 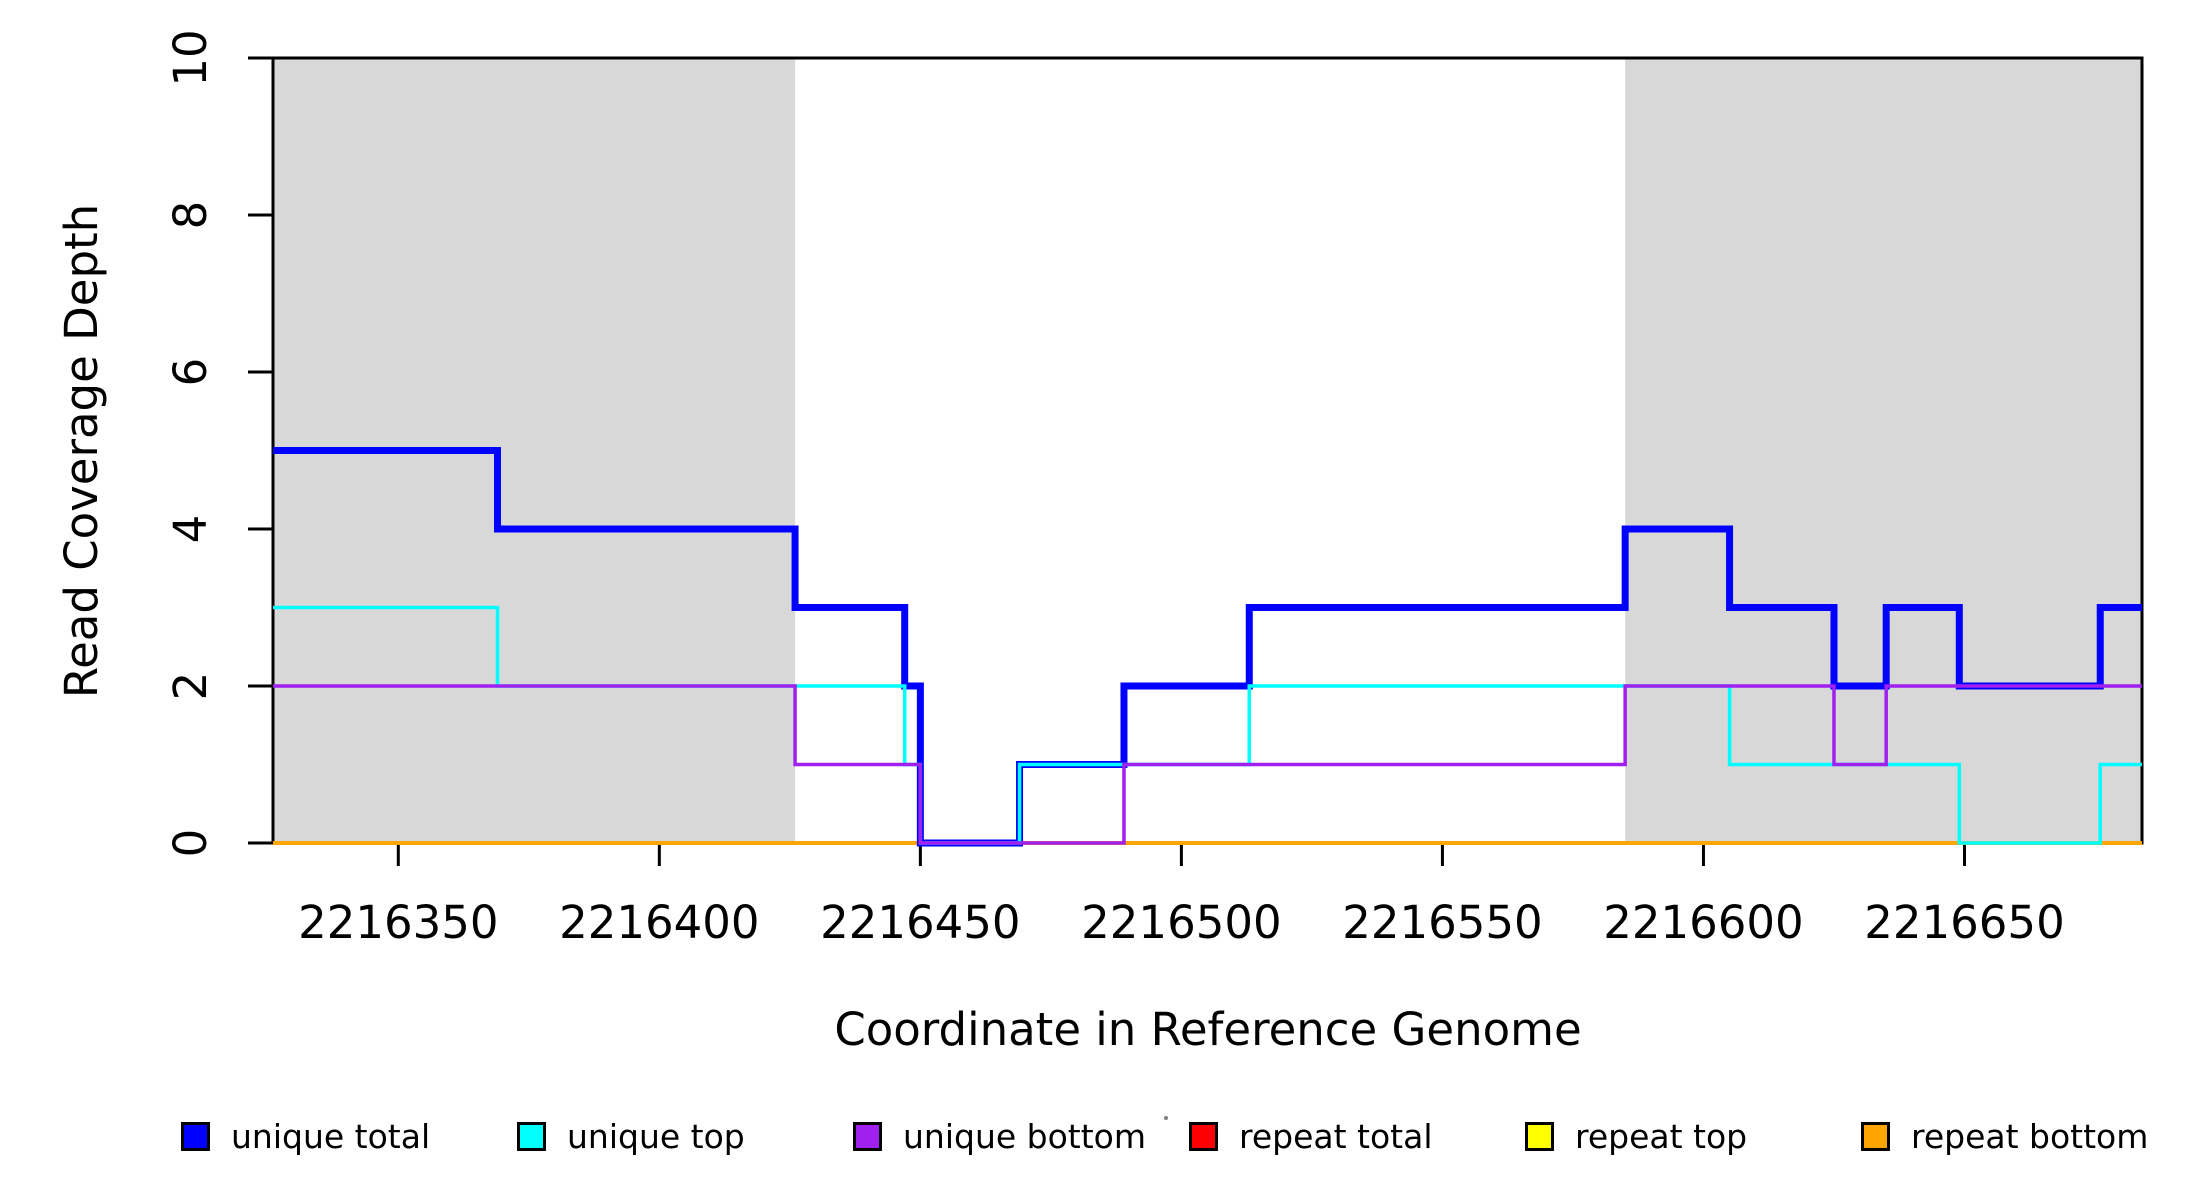 I want to click on x-tick-label: 2216400, so click(x=659, y=922).